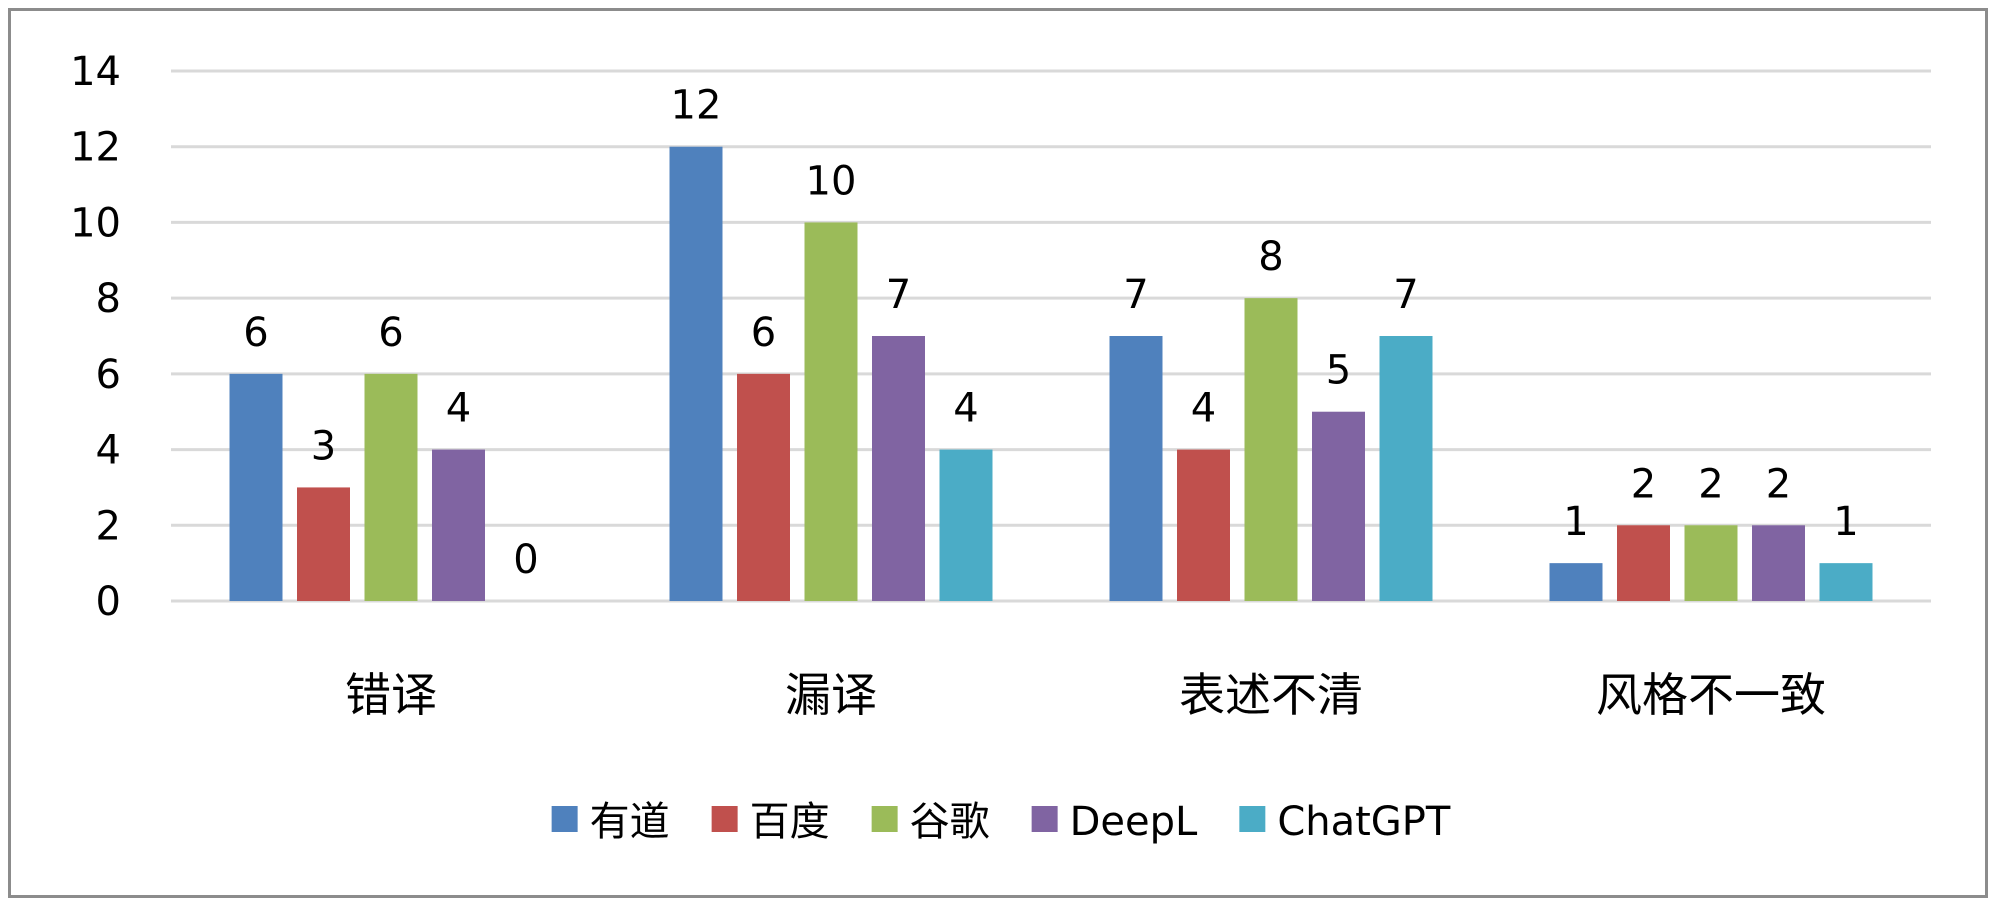 This screenshot has height=910, width=2000. Describe the element at coordinates (630, 822) in the screenshot. I see `legend-label: 有道` at that location.